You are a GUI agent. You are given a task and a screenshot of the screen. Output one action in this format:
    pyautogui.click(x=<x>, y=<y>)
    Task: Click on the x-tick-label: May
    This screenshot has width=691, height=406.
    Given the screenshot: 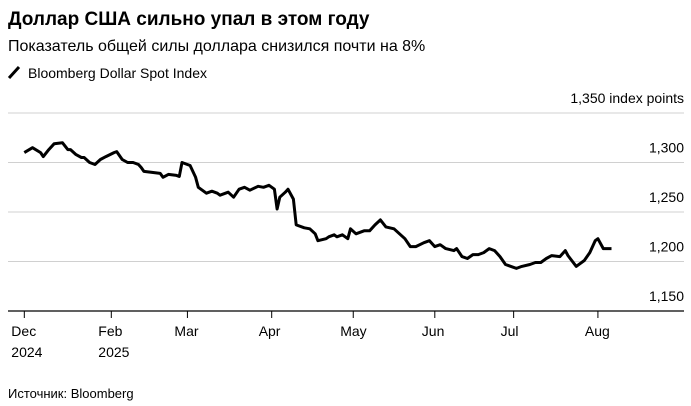 What is the action you would take?
    pyautogui.click(x=353, y=331)
    